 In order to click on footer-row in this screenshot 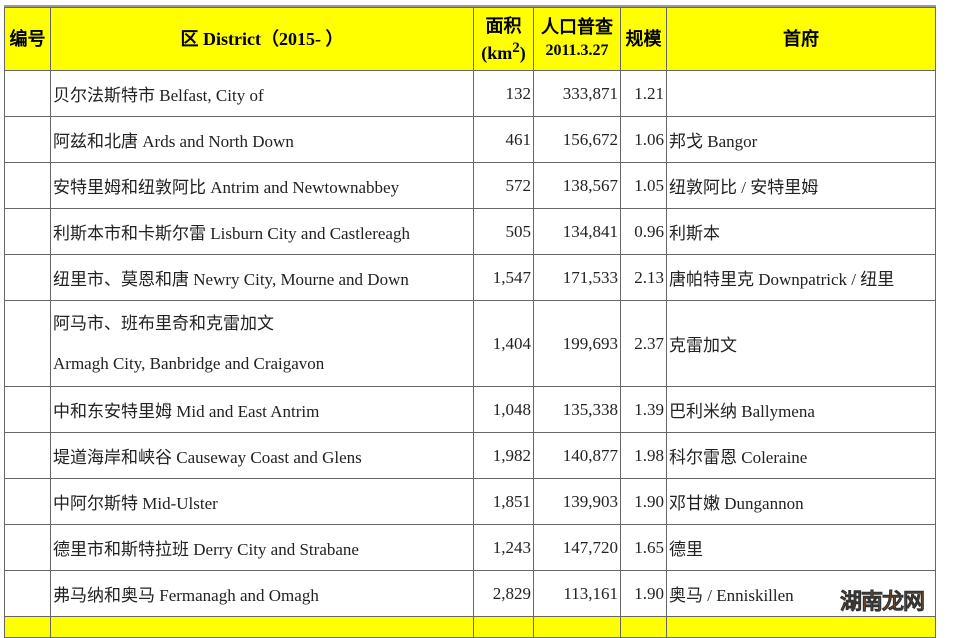, I will do `click(470, 627)`.